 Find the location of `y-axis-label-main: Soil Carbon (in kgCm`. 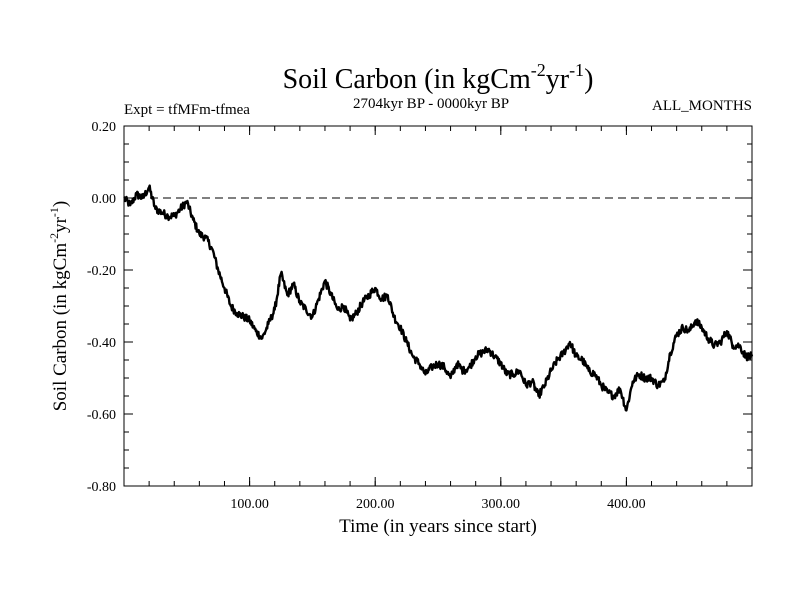

y-axis-label-main: Soil Carbon (in kgCm is located at coordinates (60, 327).